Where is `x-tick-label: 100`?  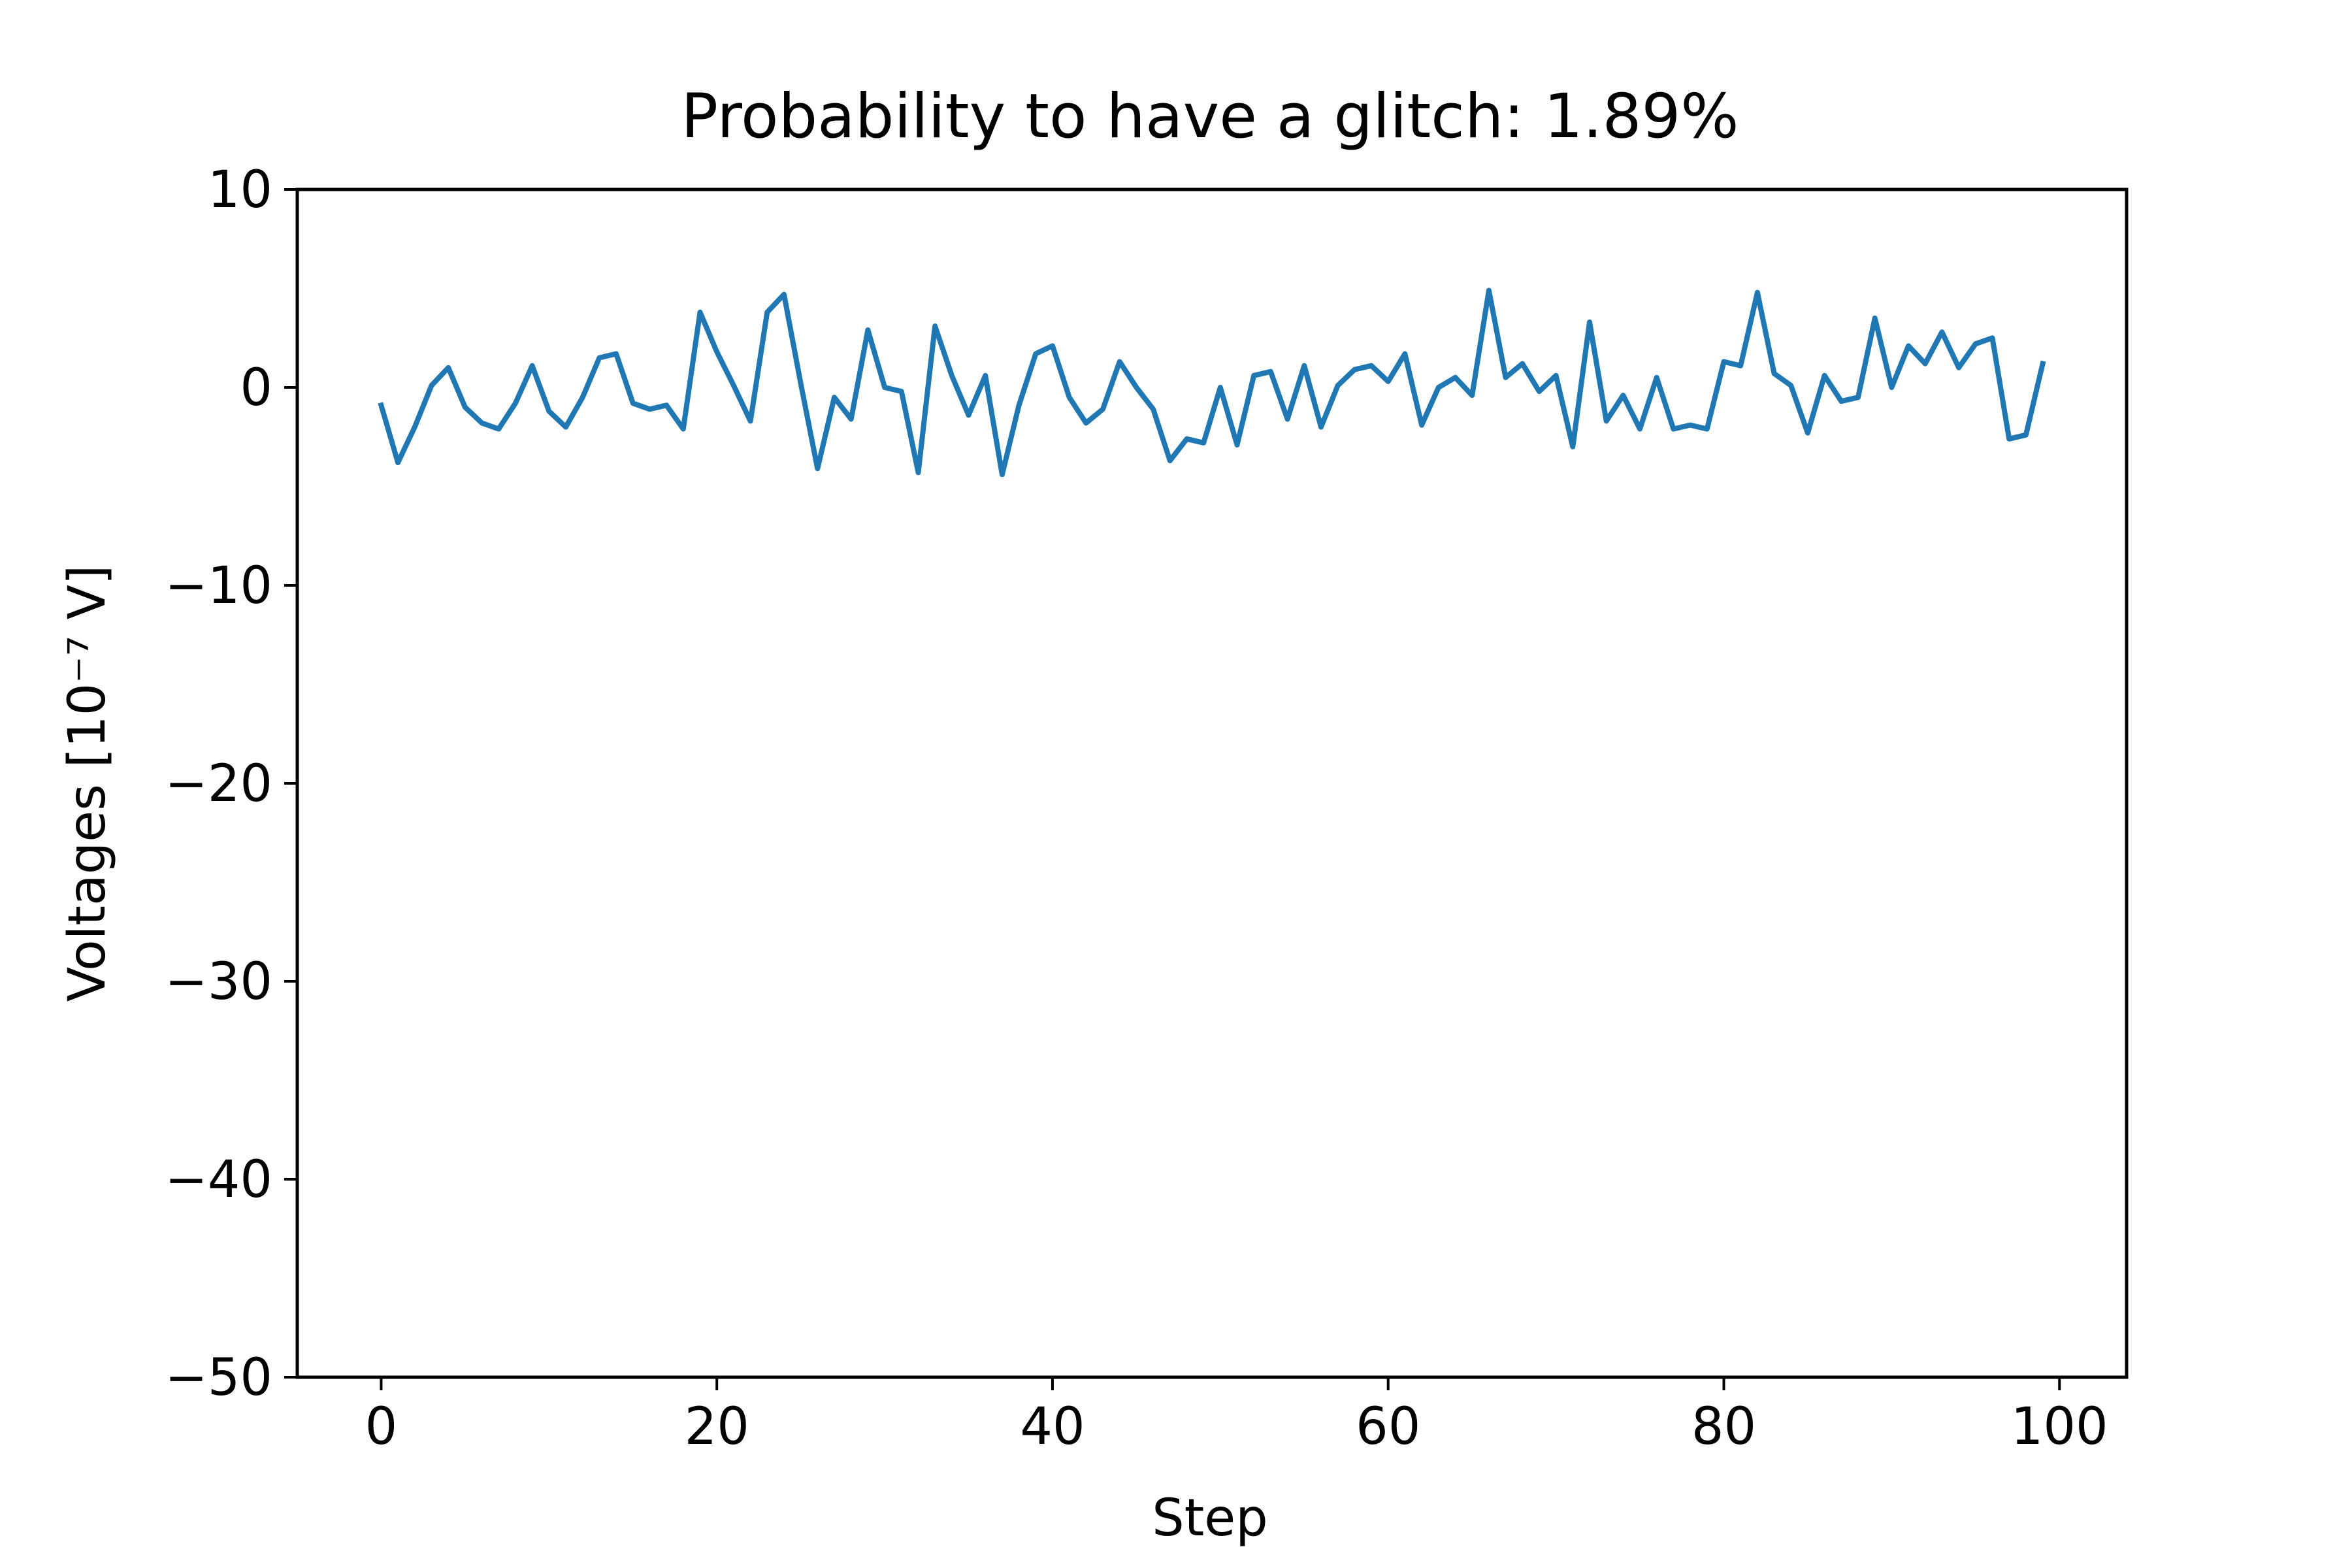
x-tick-label: 100 is located at coordinates (2059, 1426).